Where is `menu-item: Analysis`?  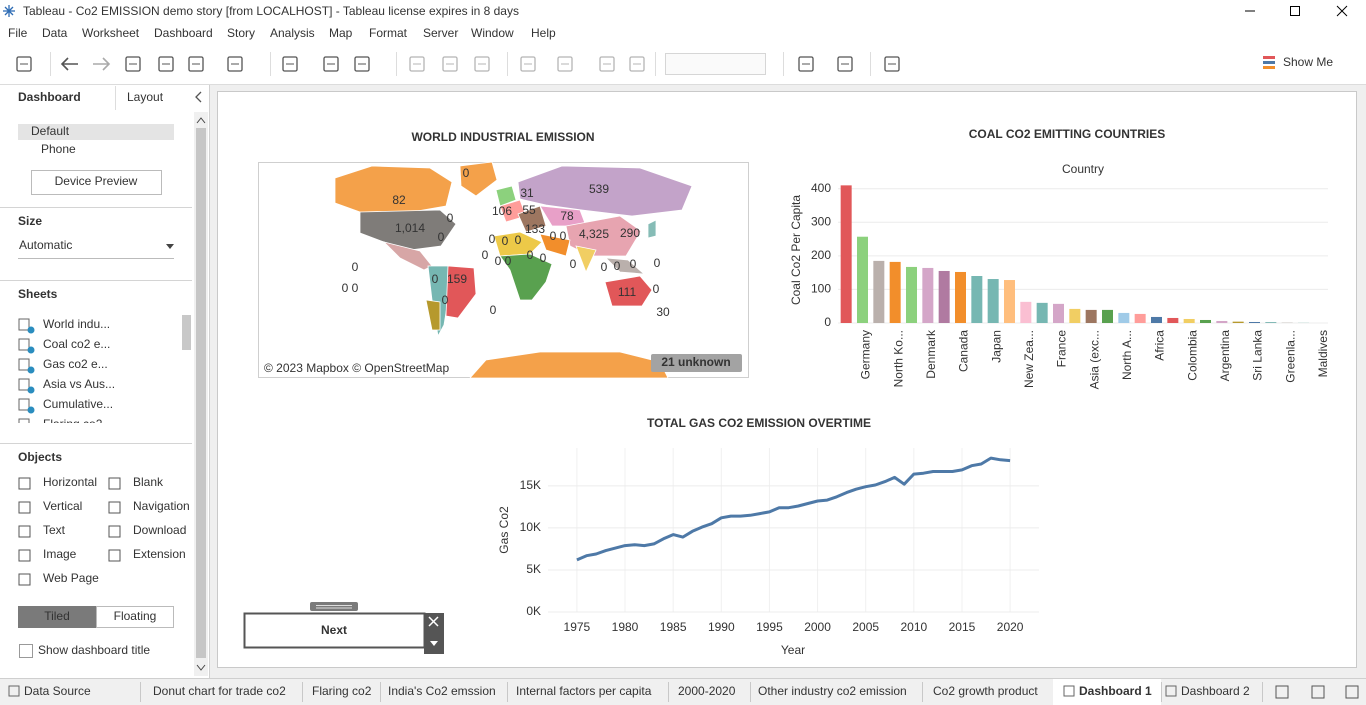 menu-item: Analysis is located at coordinates (292, 33).